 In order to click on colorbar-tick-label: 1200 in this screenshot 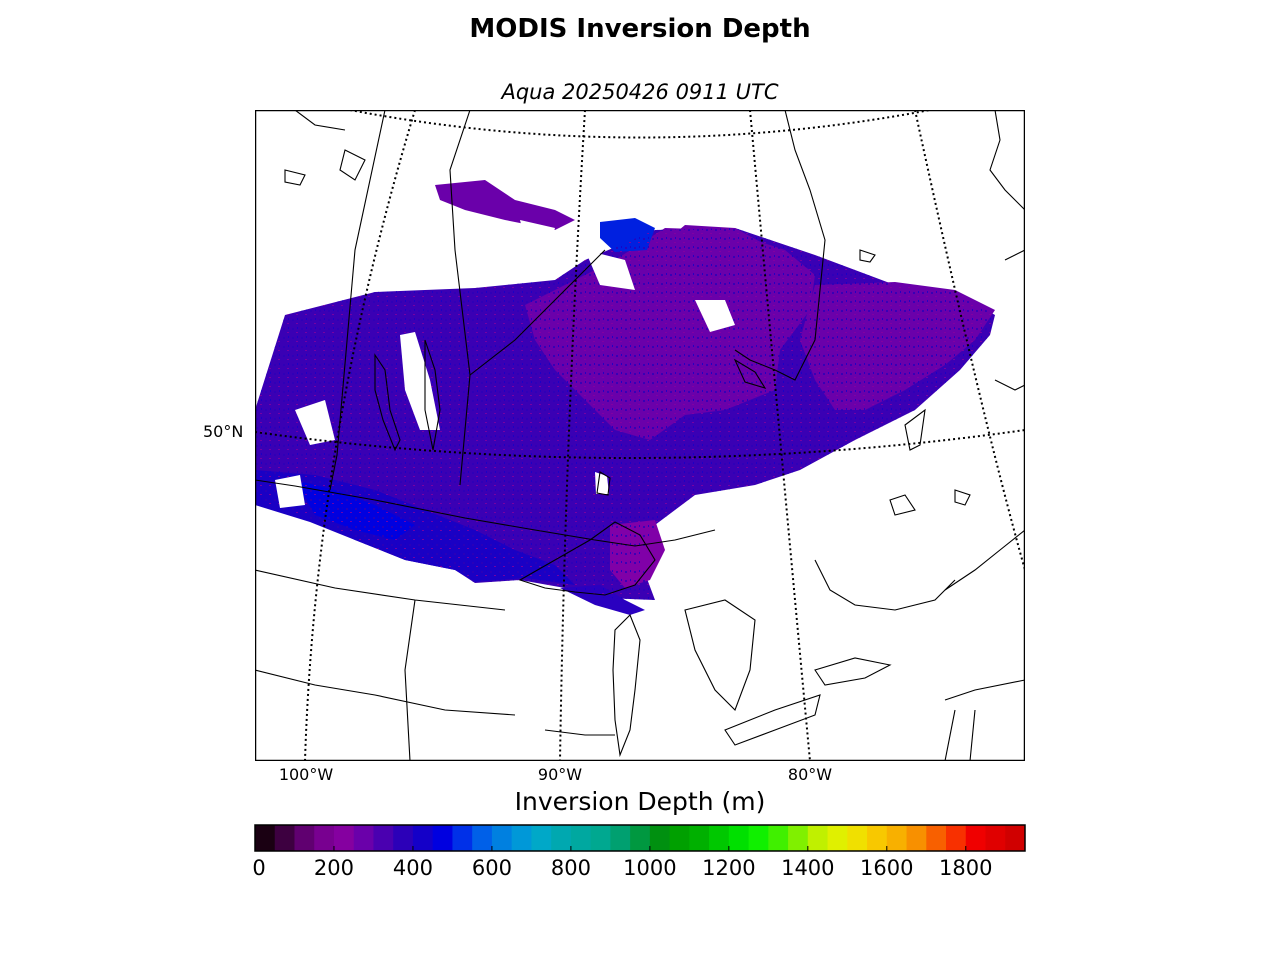, I will do `click(729, 868)`.